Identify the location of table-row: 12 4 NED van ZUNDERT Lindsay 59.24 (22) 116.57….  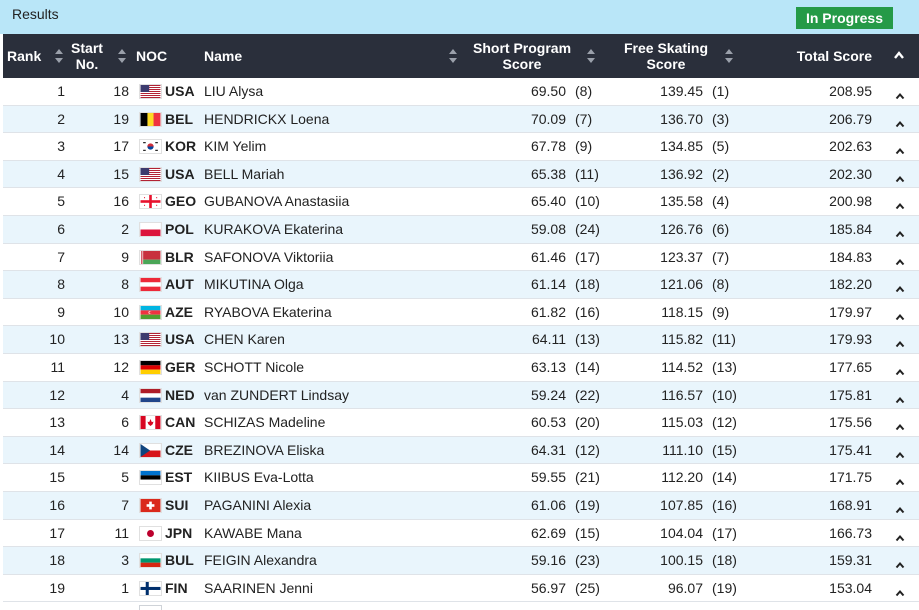
(461, 395).